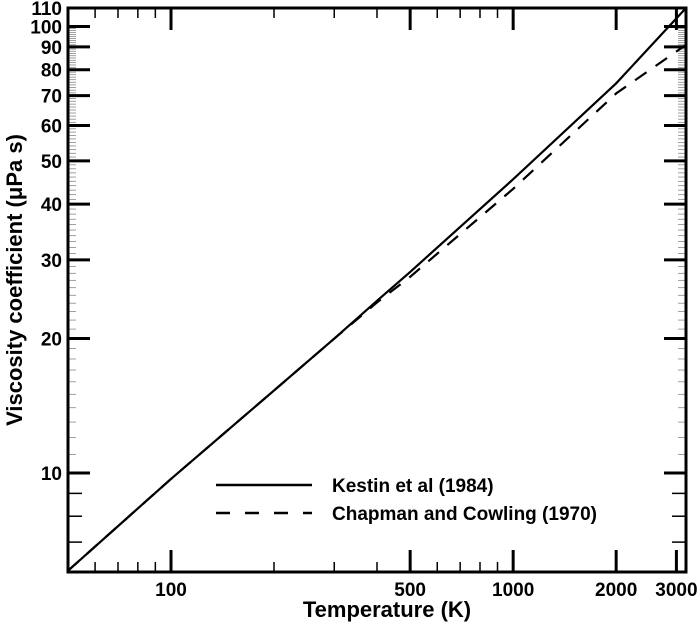  What do you see at coordinates (46, 10) in the screenshot?
I see `y-tick-label: 110` at bounding box center [46, 10].